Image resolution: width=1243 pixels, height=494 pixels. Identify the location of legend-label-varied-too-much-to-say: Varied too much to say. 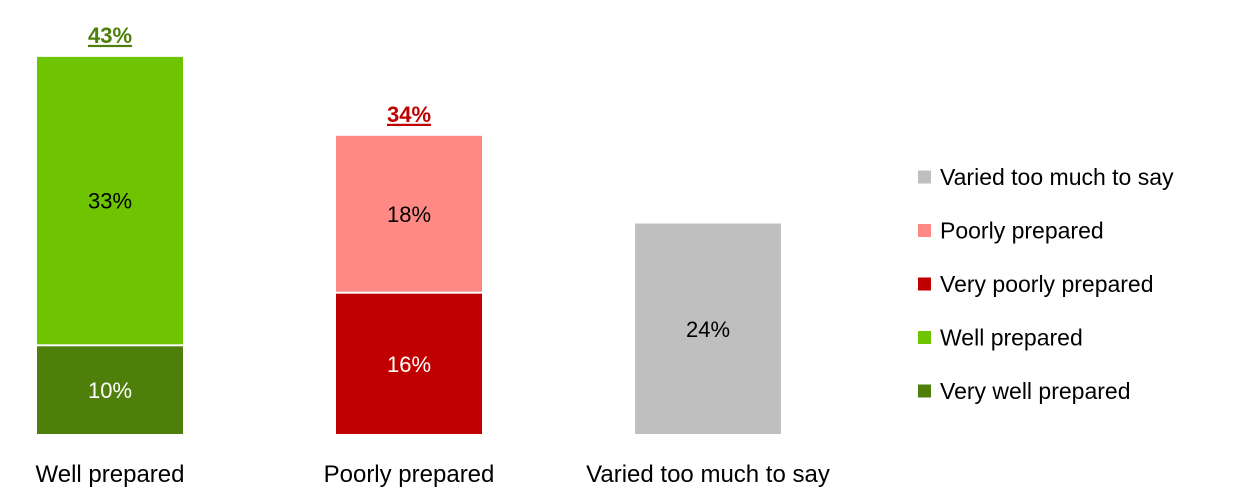
(1057, 177).